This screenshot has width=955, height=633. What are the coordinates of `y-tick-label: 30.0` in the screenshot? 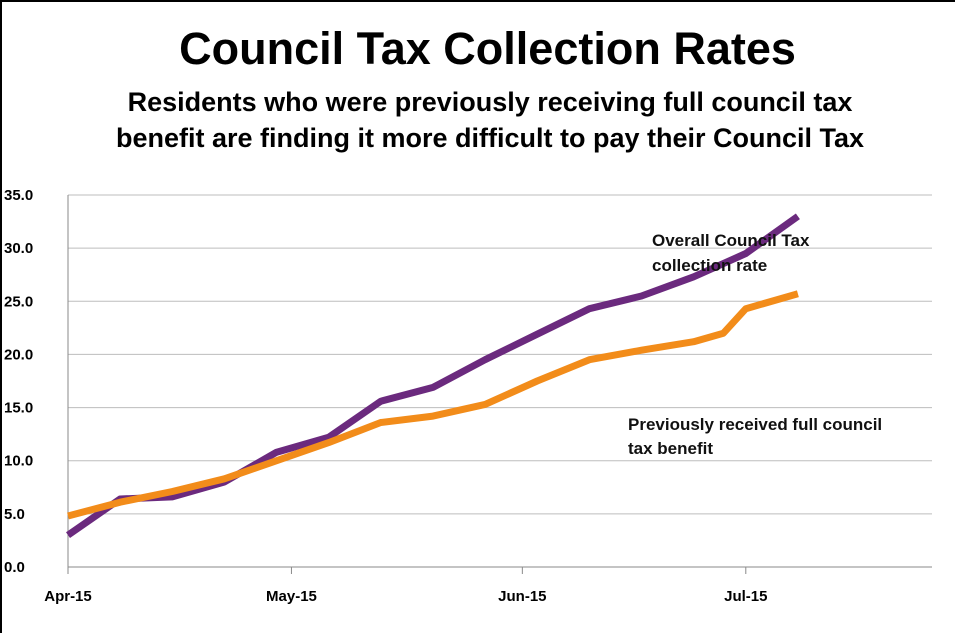 It's located at (18, 248).